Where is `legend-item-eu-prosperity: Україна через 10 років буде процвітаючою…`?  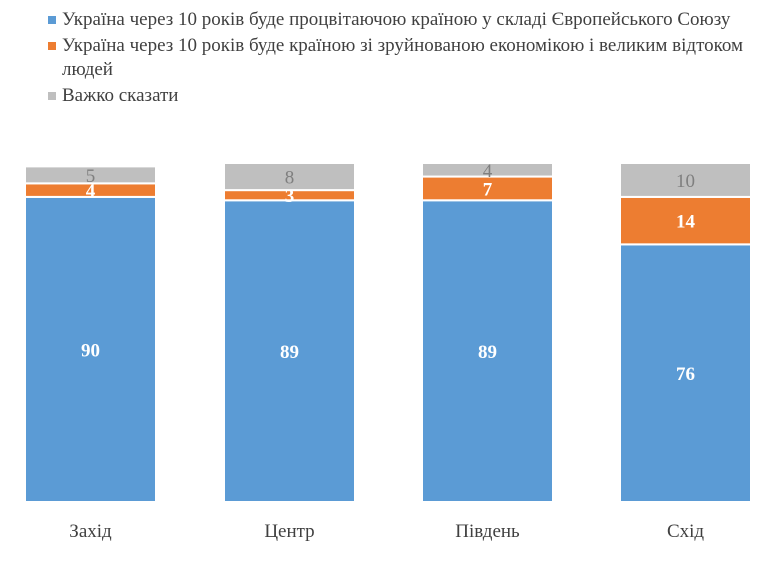 legend-item-eu-prosperity: Україна через 10 років буде процвітаючою… is located at coordinates (408, 20).